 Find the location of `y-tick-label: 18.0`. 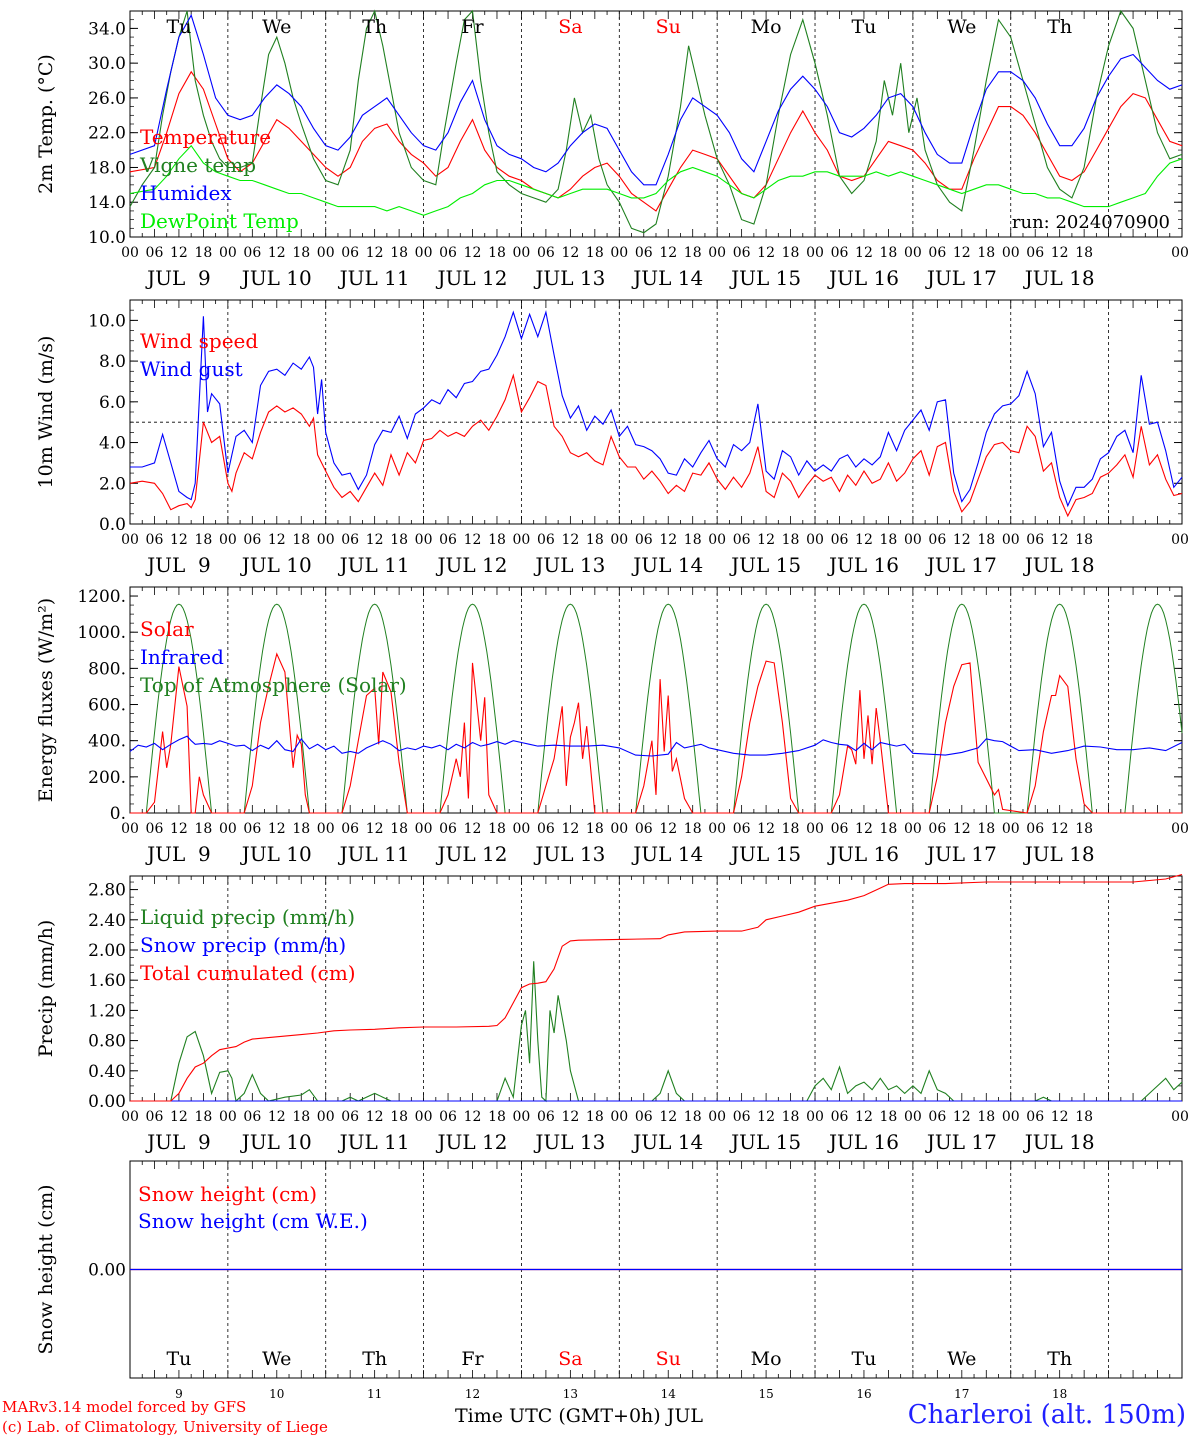

y-tick-label: 18.0 is located at coordinates (107, 168).